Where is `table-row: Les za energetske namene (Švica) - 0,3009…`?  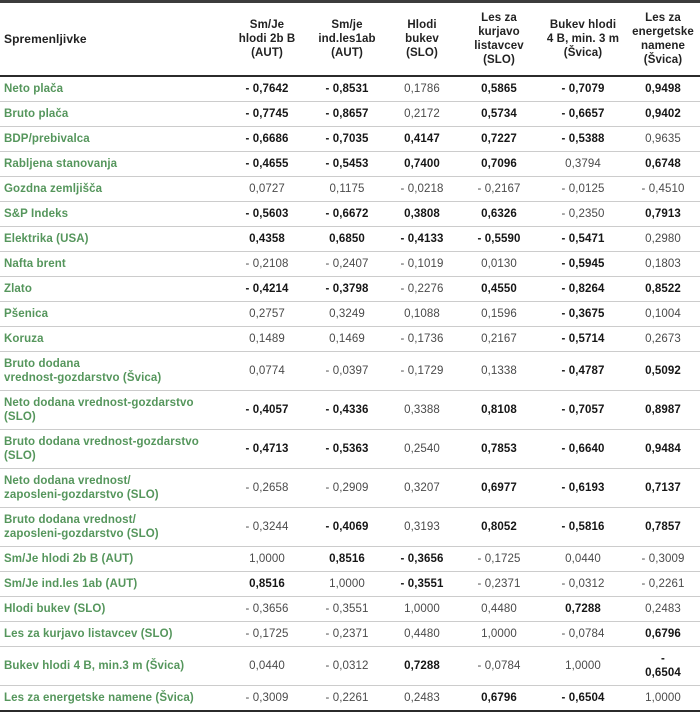 table-row: Les za energetske namene (Švica) - 0,3009… is located at coordinates (350, 698).